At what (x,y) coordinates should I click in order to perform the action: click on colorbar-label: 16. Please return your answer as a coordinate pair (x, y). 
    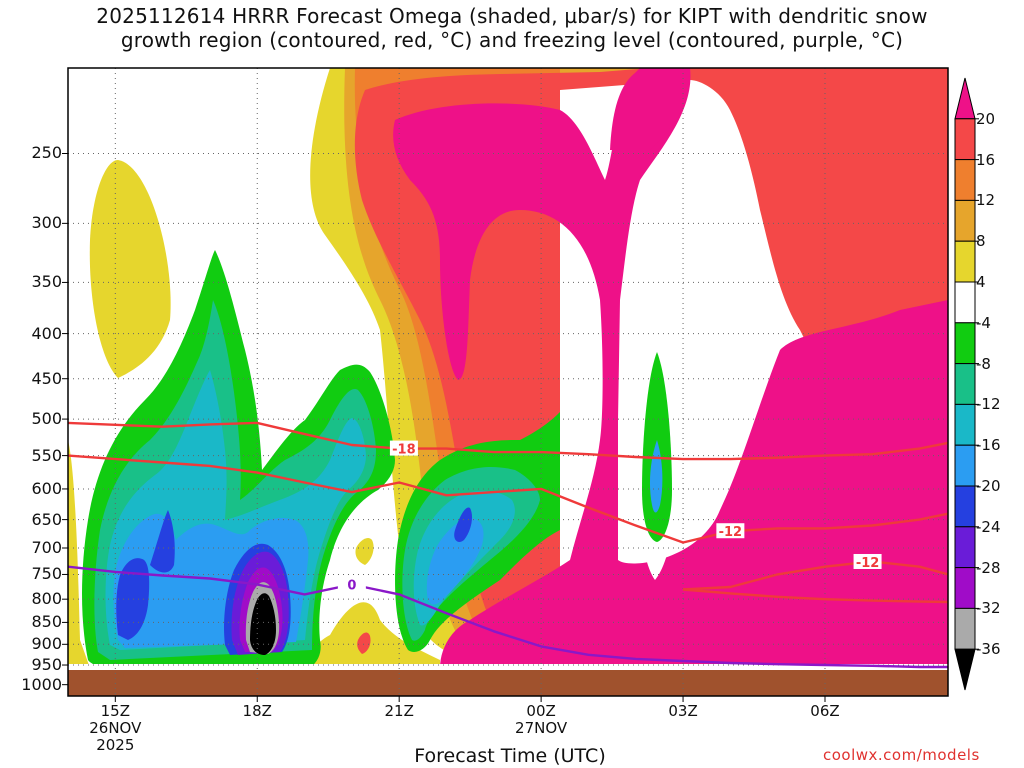
    Looking at the image, I should click on (986, 159).